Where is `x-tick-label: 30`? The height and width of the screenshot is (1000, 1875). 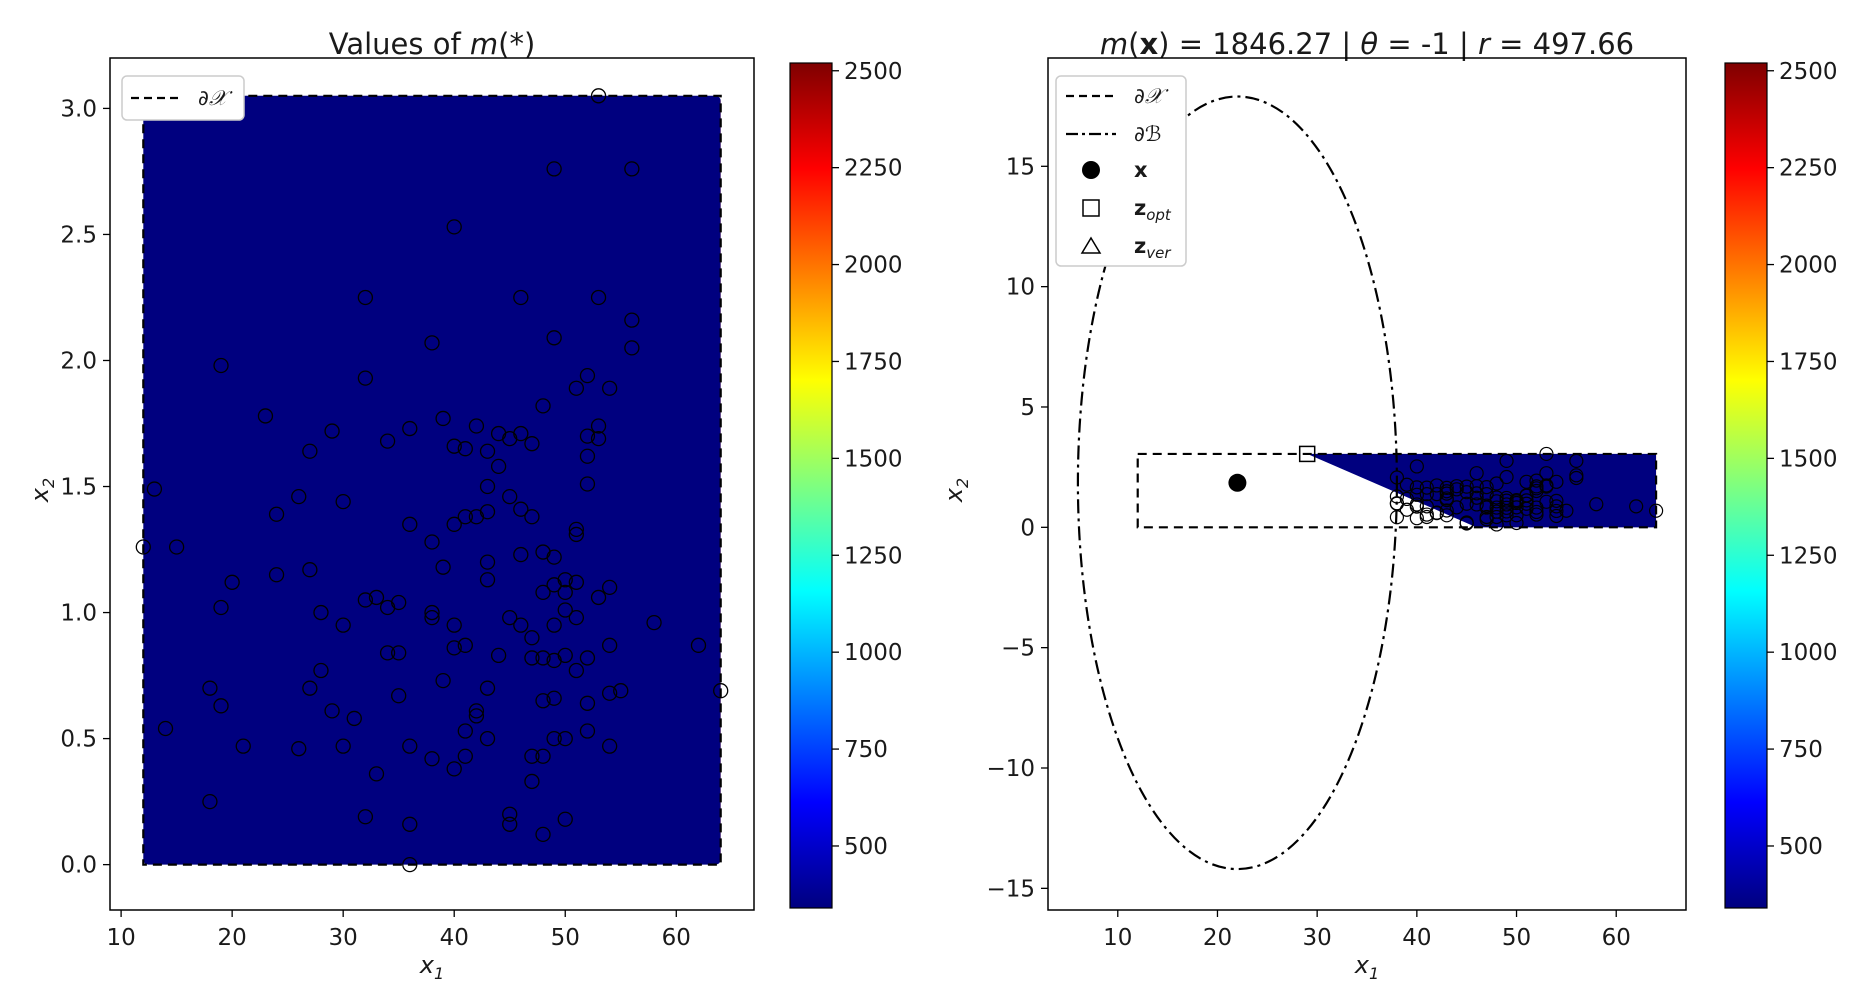
x-tick-label: 30 is located at coordinates (343, 938).